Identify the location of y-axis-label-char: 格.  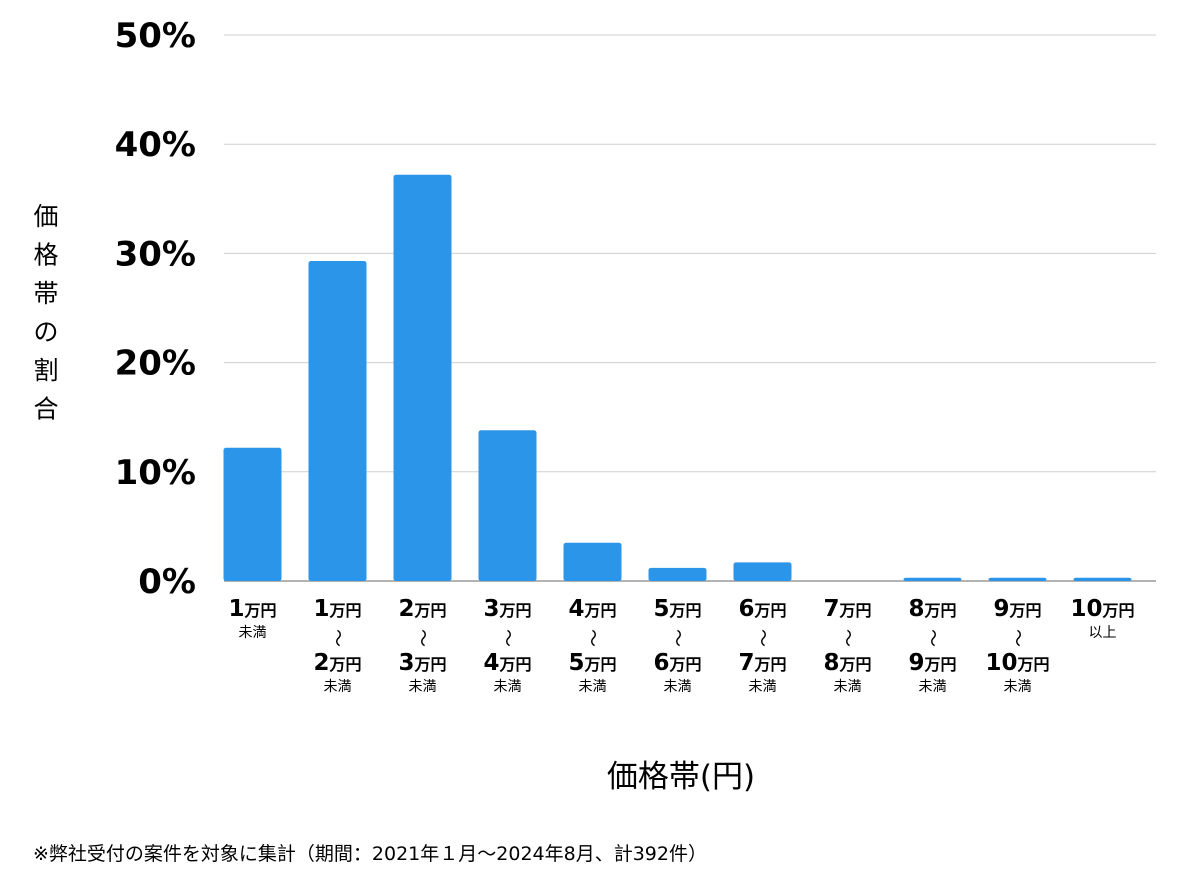
(45, 255).